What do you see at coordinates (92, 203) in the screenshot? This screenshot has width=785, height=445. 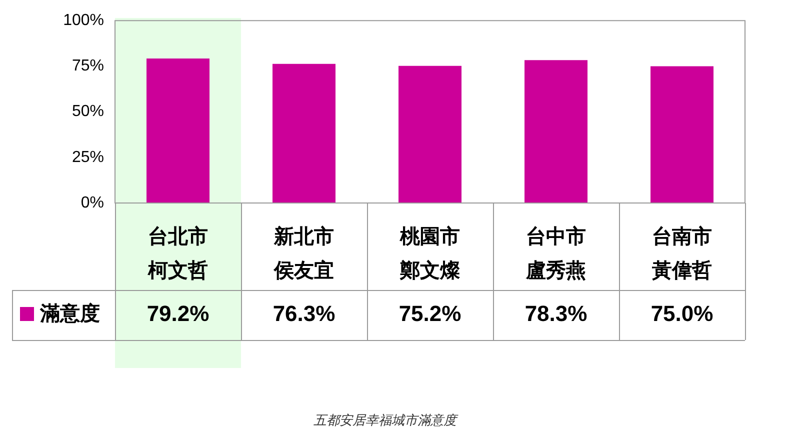 I see `y-tick-label: 0%` at bounding box center [92, 203].